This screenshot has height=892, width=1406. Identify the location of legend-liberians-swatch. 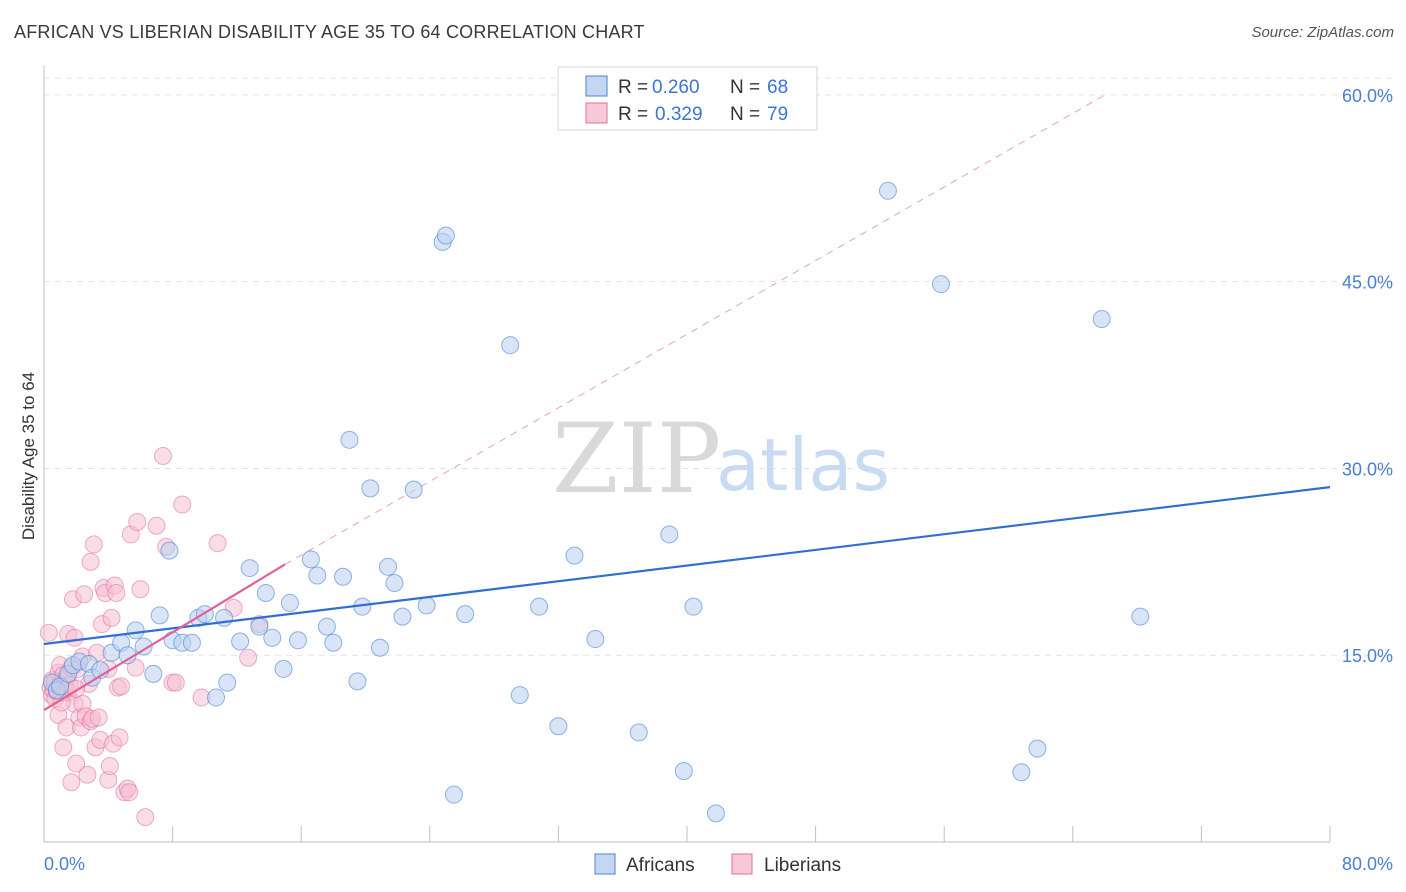
(596, 113).